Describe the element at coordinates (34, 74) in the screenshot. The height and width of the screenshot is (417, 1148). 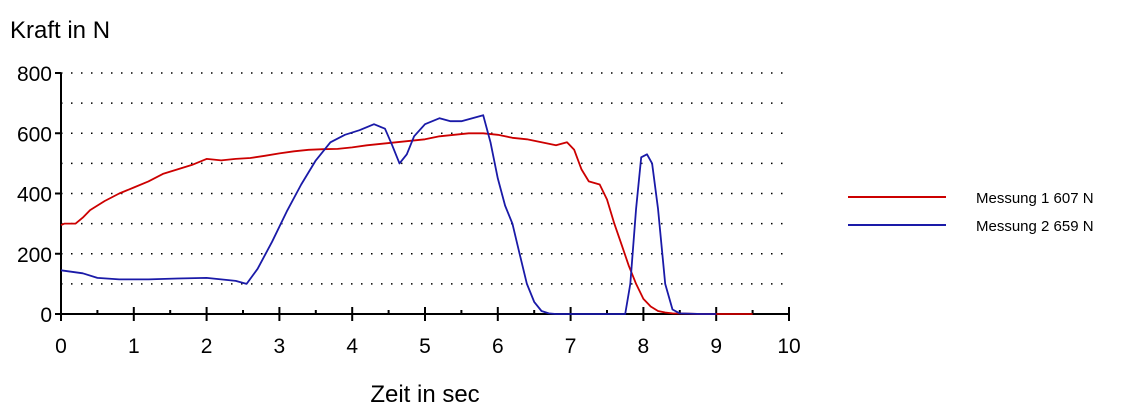
I see `y-tick-label: 800` at that location.